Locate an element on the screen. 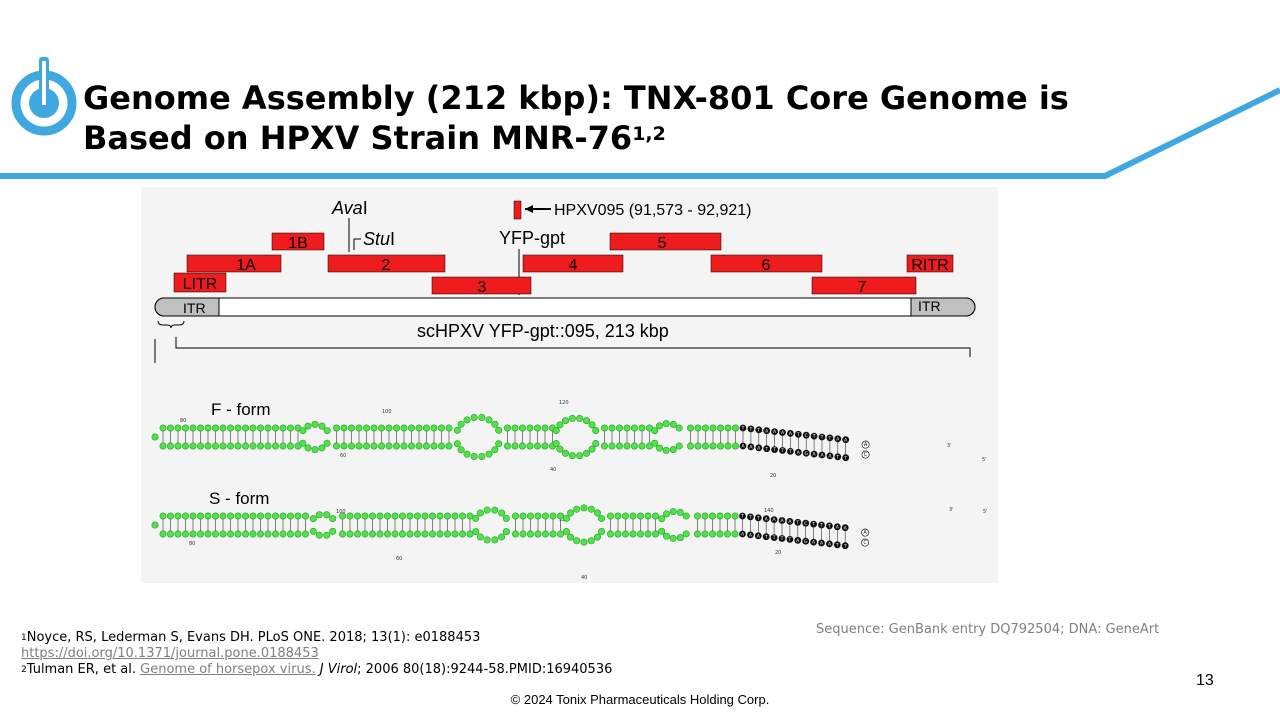 The height and width of the screenshot is (719, 1280). f-pos-120: 120 is located at coordinates (564, 403).